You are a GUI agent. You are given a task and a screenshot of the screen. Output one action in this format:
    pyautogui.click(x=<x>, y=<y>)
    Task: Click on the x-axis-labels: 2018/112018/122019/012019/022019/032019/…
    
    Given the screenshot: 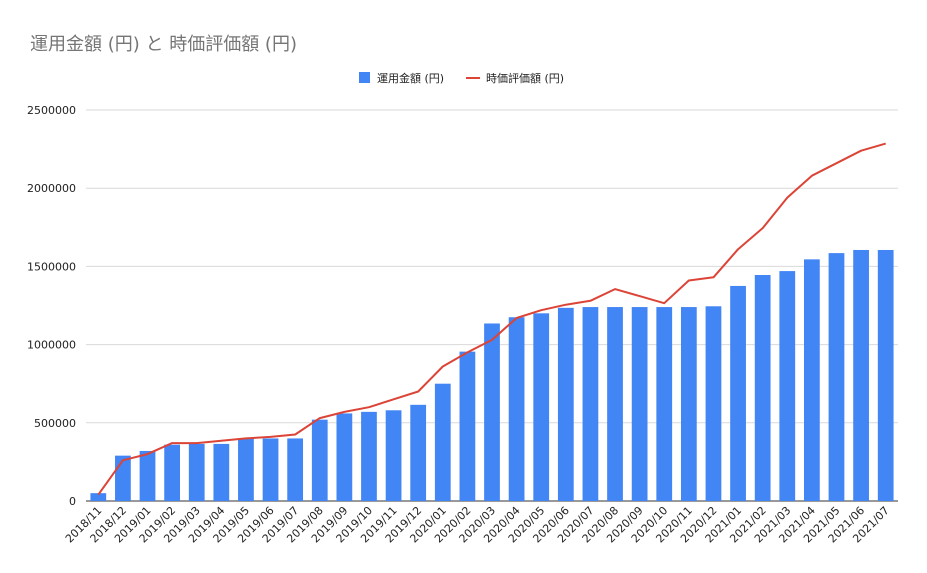 What is the action you would take?
    pyautogui.click(x=477, y=525)
    